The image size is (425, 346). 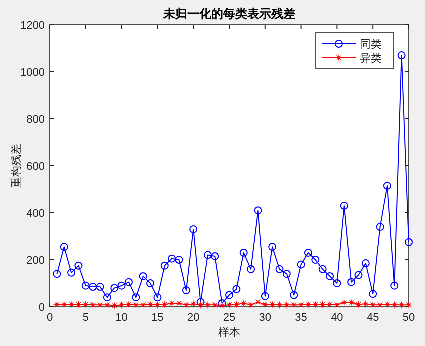 I want to click on x-axis-title: 样本, so click(x=229, y=332).